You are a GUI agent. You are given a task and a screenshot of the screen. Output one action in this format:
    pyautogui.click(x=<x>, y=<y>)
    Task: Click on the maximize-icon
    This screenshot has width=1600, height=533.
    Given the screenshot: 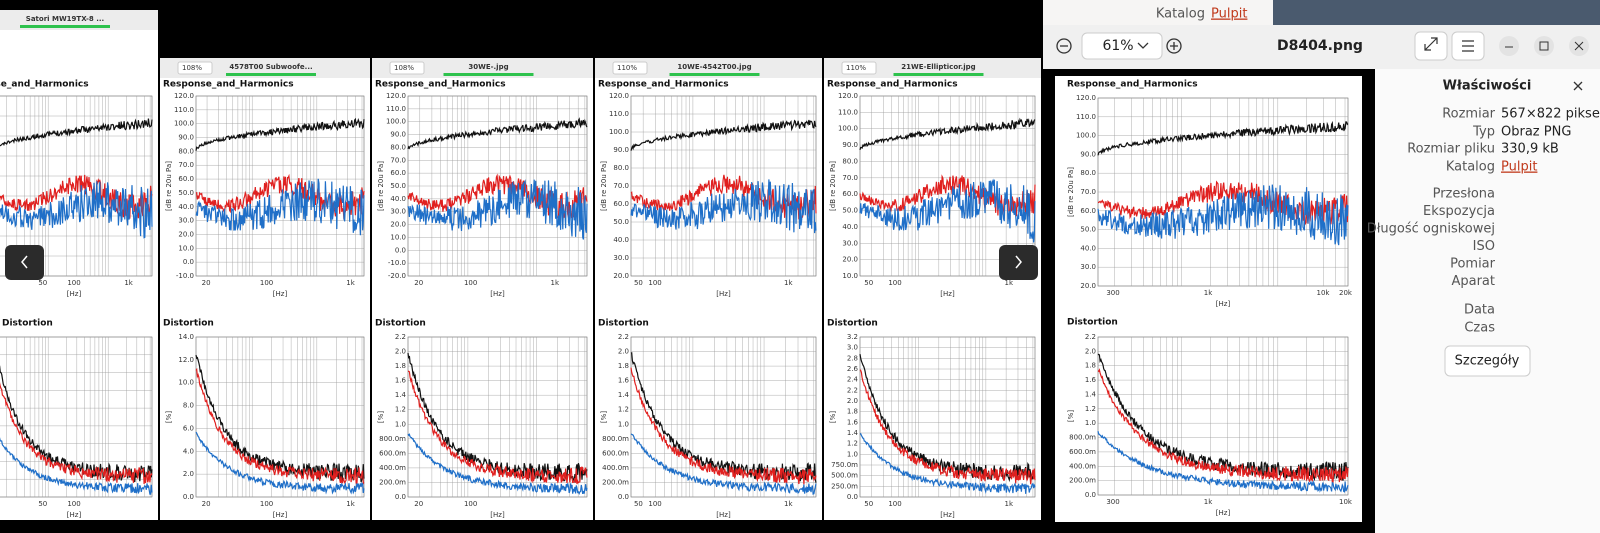 What is the action you would take?
    pyautogui.click(x=1544, y=46)
    